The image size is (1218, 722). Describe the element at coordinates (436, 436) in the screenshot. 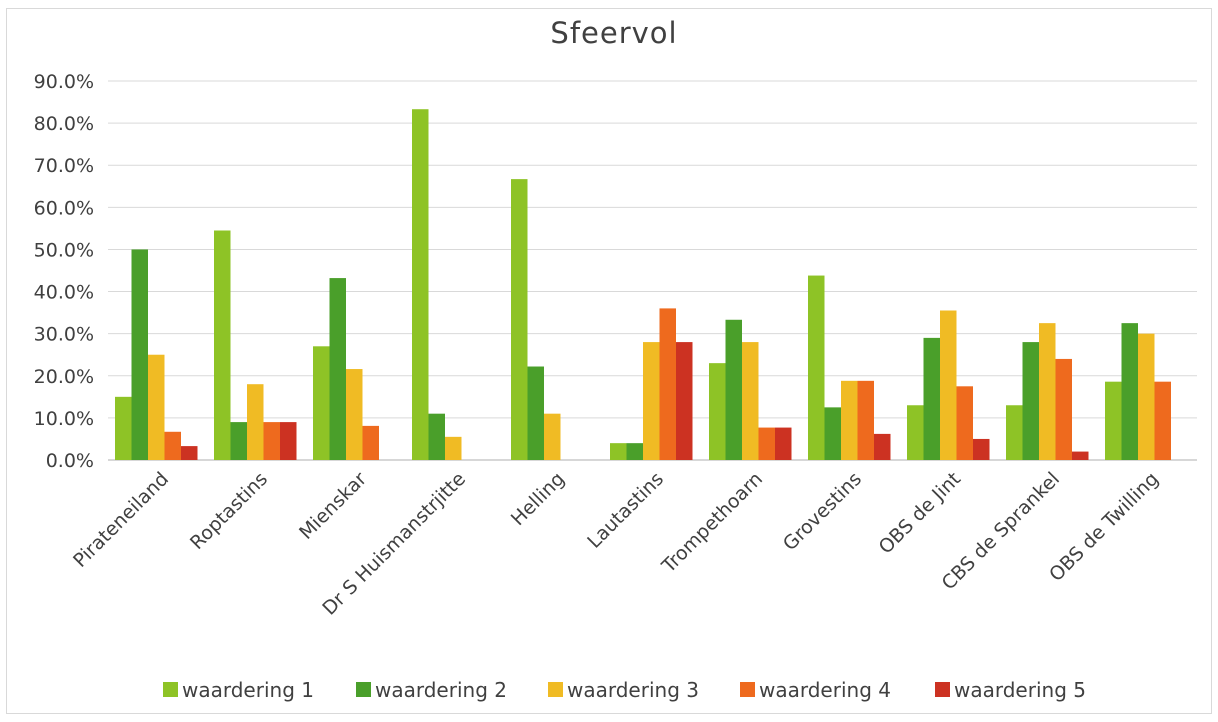

I see `bar-2-dr-s-huismanstrjitte` at that location.